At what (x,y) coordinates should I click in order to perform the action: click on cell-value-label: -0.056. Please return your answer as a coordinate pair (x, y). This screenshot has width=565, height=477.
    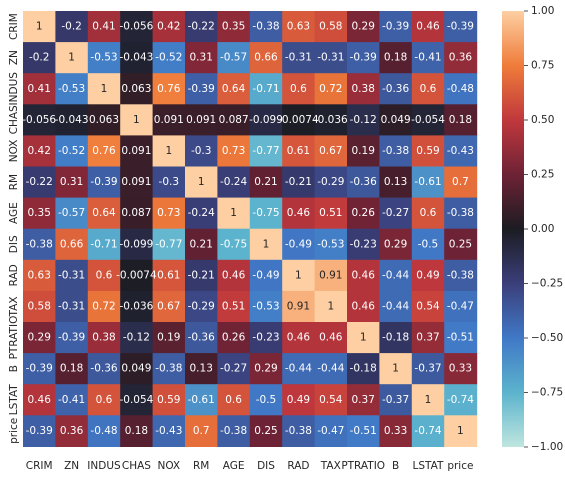
    Looking at the image, I should click on (136, 27).